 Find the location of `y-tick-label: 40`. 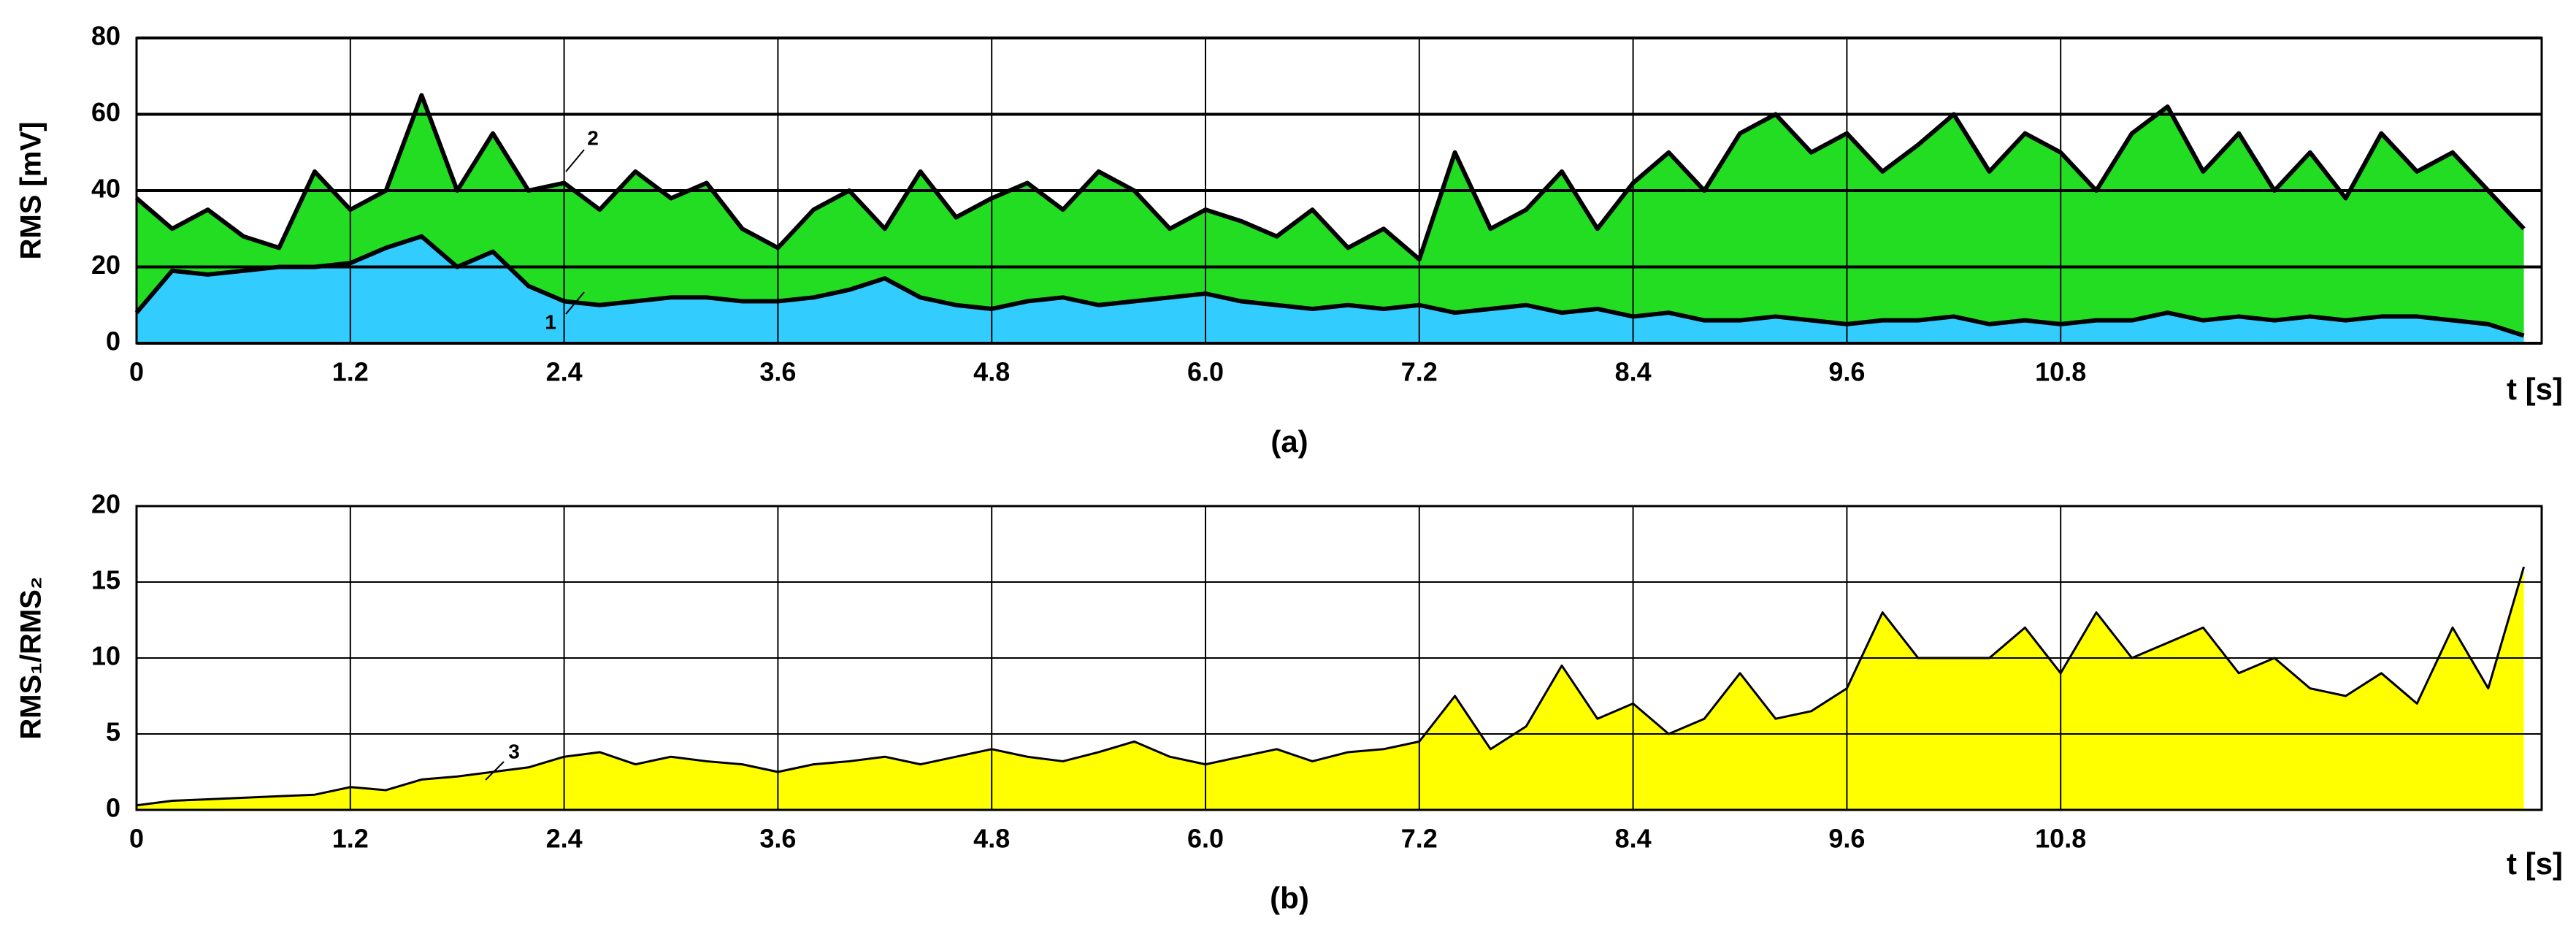

y-tick-label: 40 is located at coordinates (105, 189).